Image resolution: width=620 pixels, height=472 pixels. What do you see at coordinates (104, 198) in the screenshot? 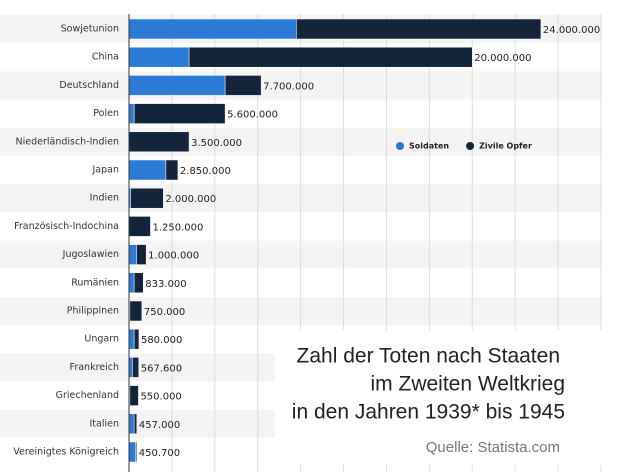
I see `category-label: Indien` at bounding box center [104, 198].